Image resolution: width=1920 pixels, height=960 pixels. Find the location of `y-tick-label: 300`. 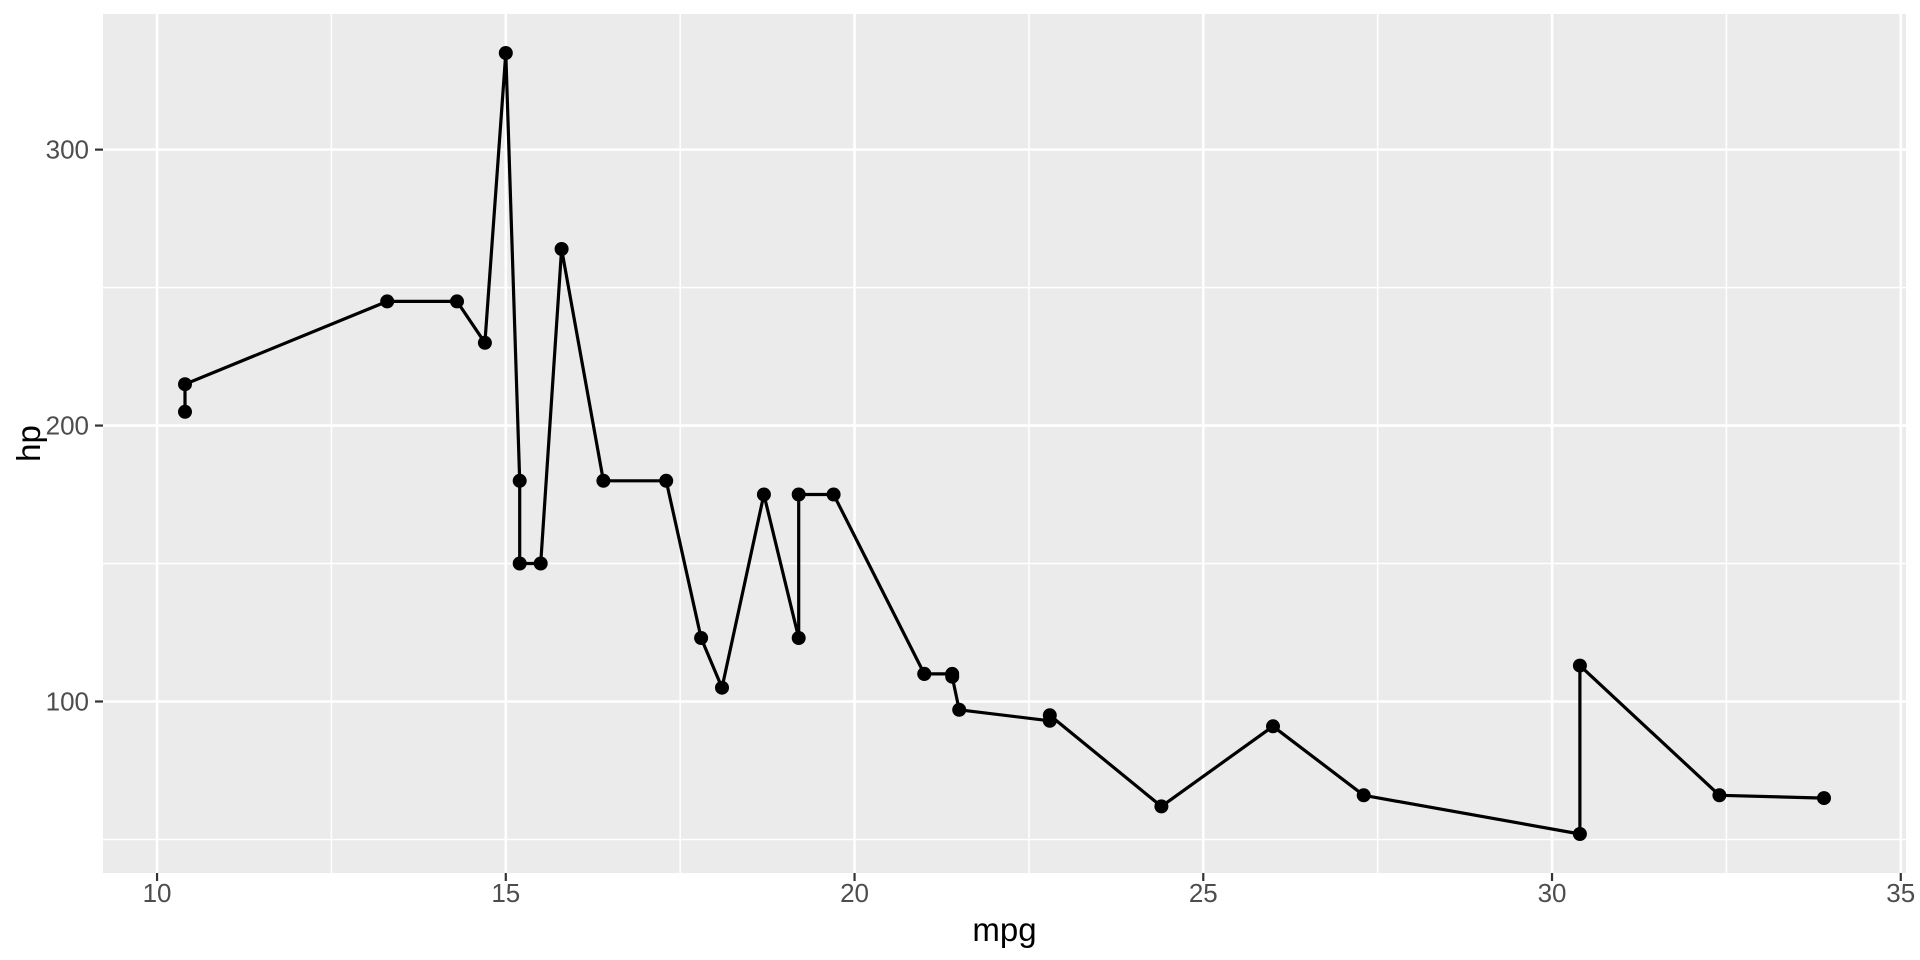

y-tick-label: 300 is located at coordinates (67, 150).